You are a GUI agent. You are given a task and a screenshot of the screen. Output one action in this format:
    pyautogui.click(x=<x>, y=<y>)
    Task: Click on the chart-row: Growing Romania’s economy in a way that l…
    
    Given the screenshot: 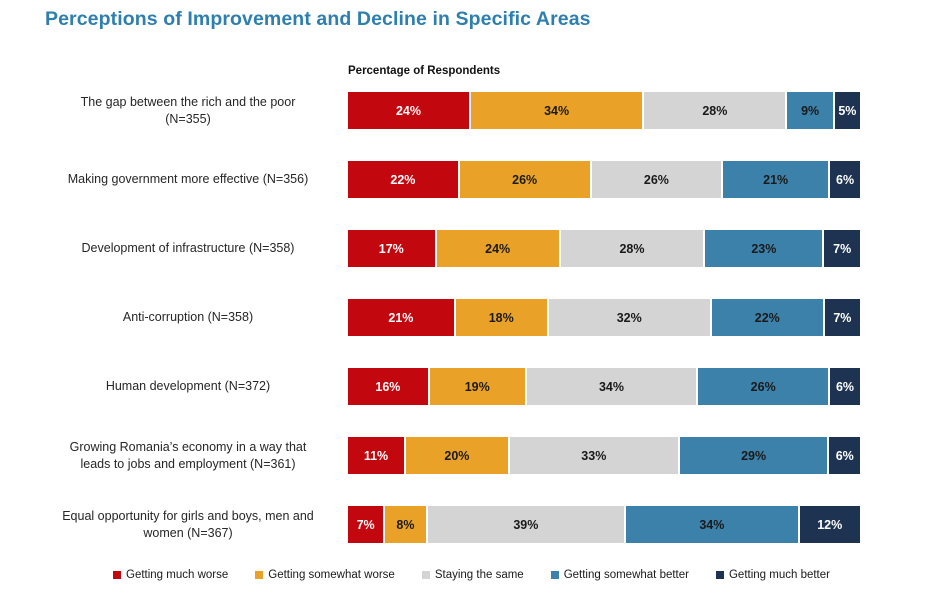 What is the action you would take?
    pyautogui.click(x=471, y=455)
    